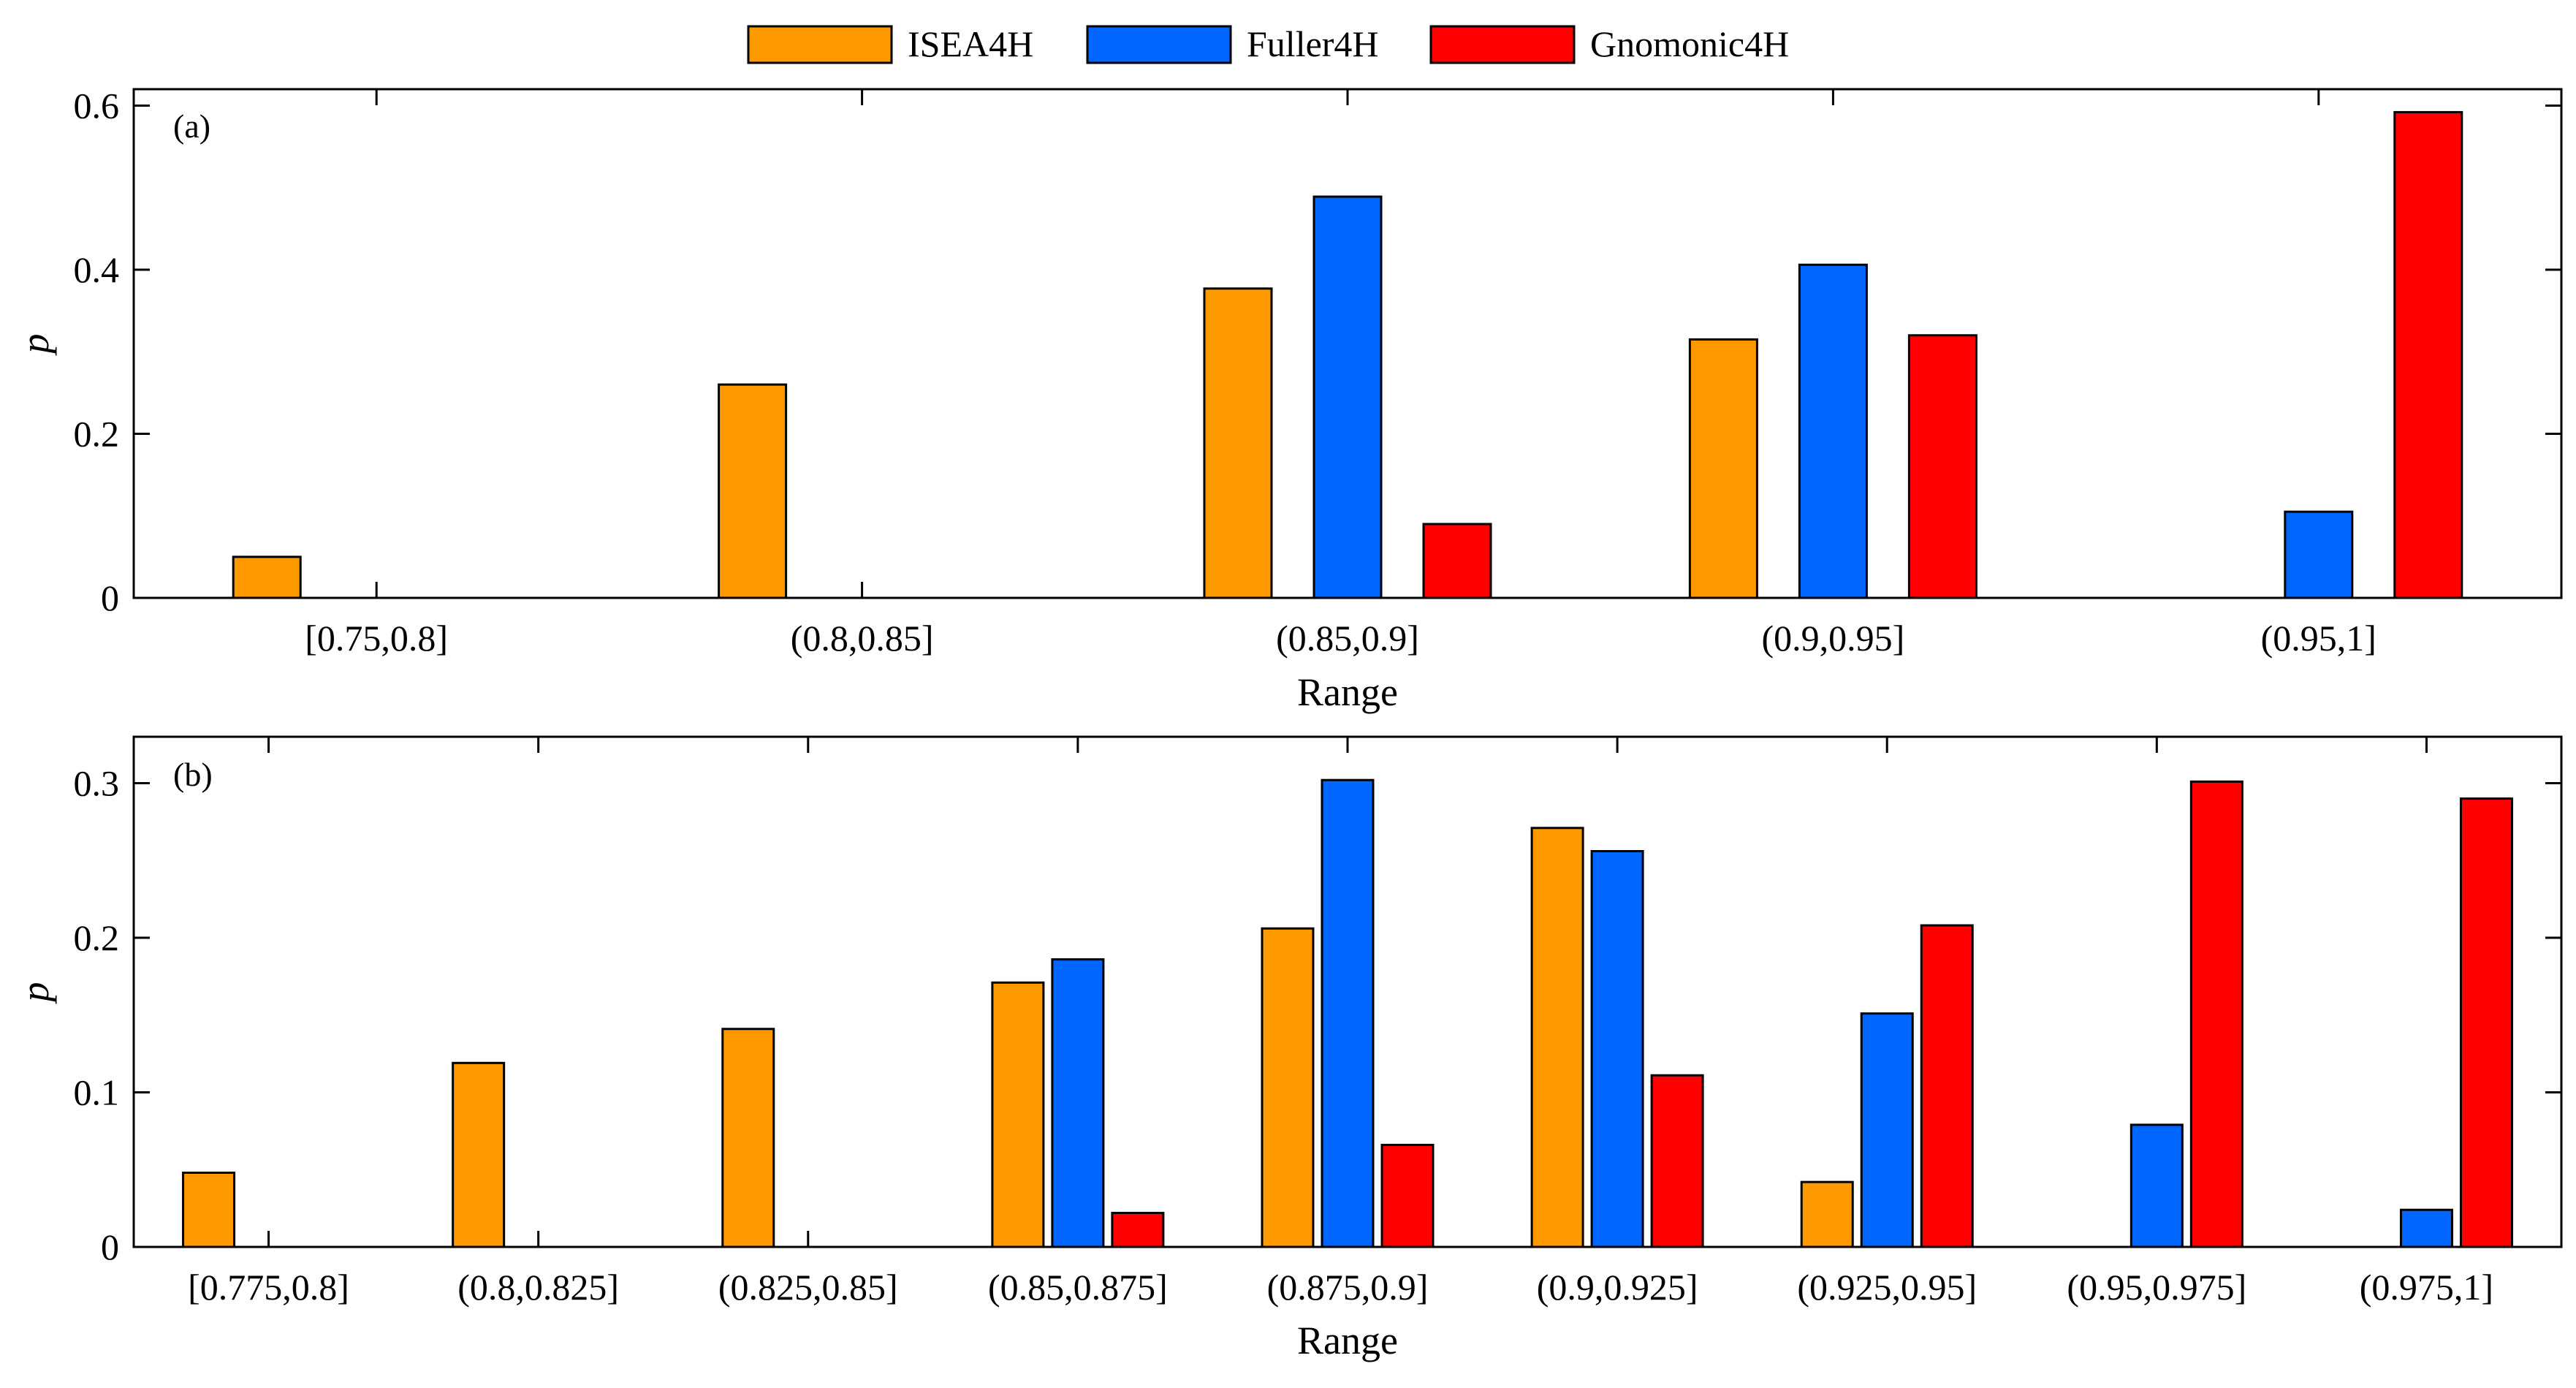 This screenshot has width=2576, height=1388. I want to click on legend-label-2: Gnomonic4H, so click(1690, 43).